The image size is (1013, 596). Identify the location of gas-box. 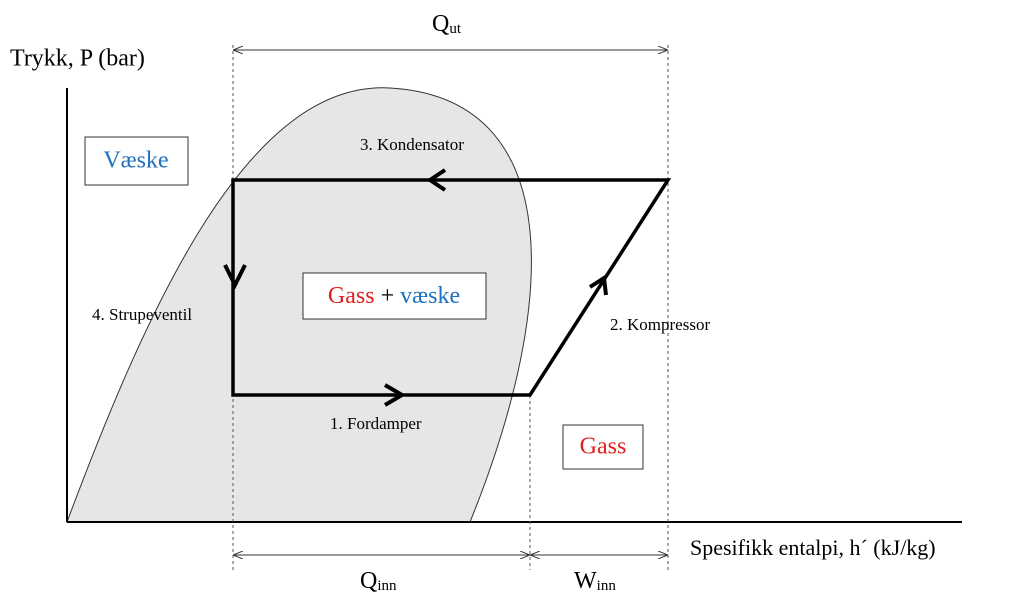
(603, 447).